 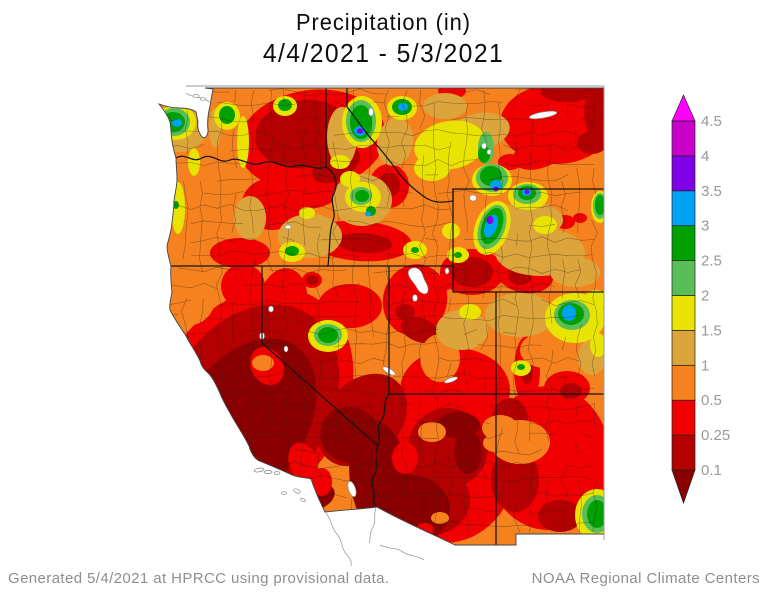 I want to click on colorbar-label: 4.5, so click(x=711, y=121).